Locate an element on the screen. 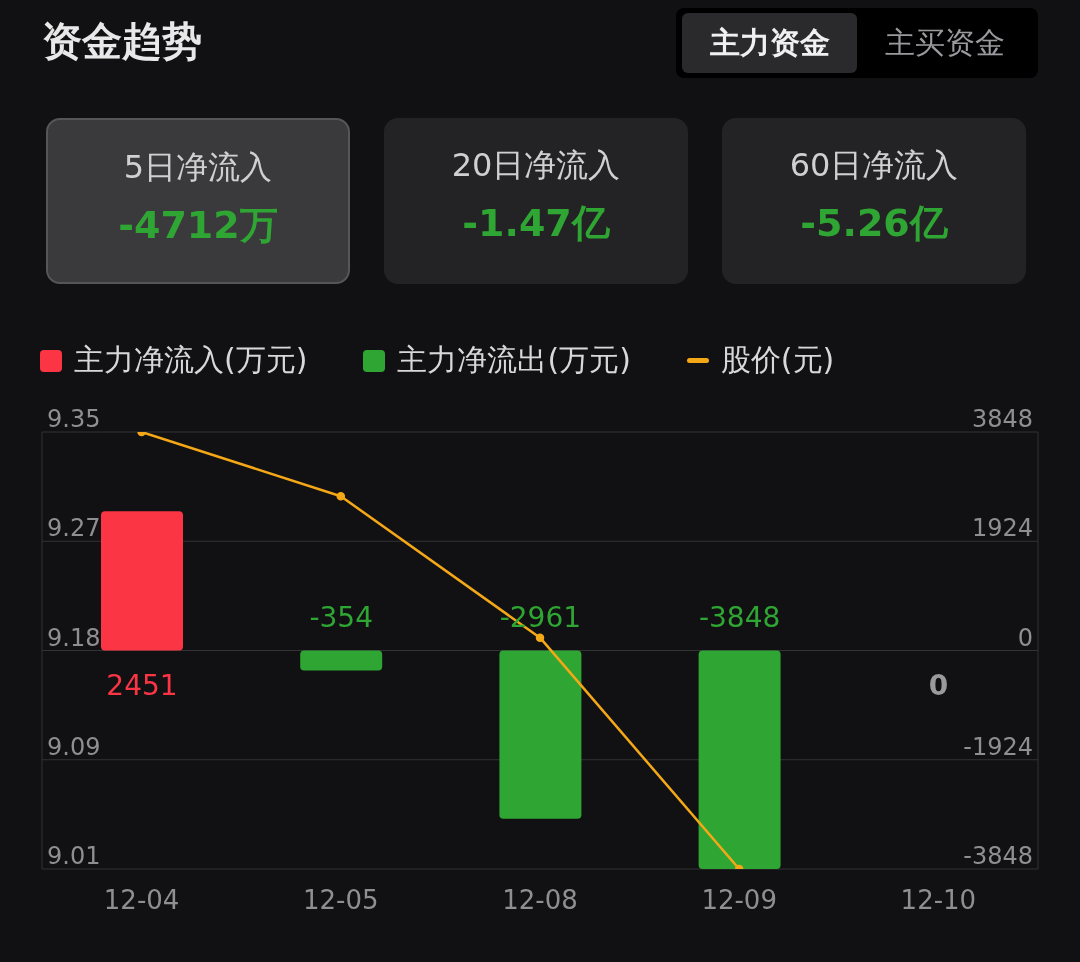  text: 主买资金 is located at coordinates (944, 42).